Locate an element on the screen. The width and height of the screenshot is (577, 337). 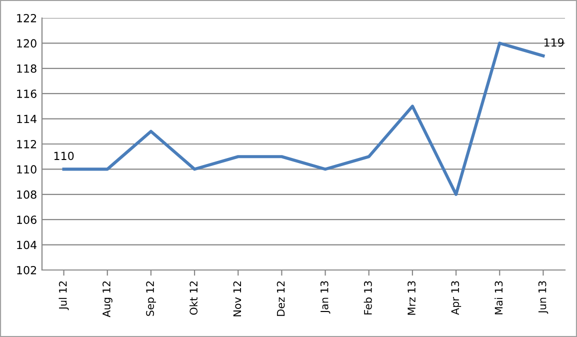
data-label: 119 is located at coordinates (554, 42).